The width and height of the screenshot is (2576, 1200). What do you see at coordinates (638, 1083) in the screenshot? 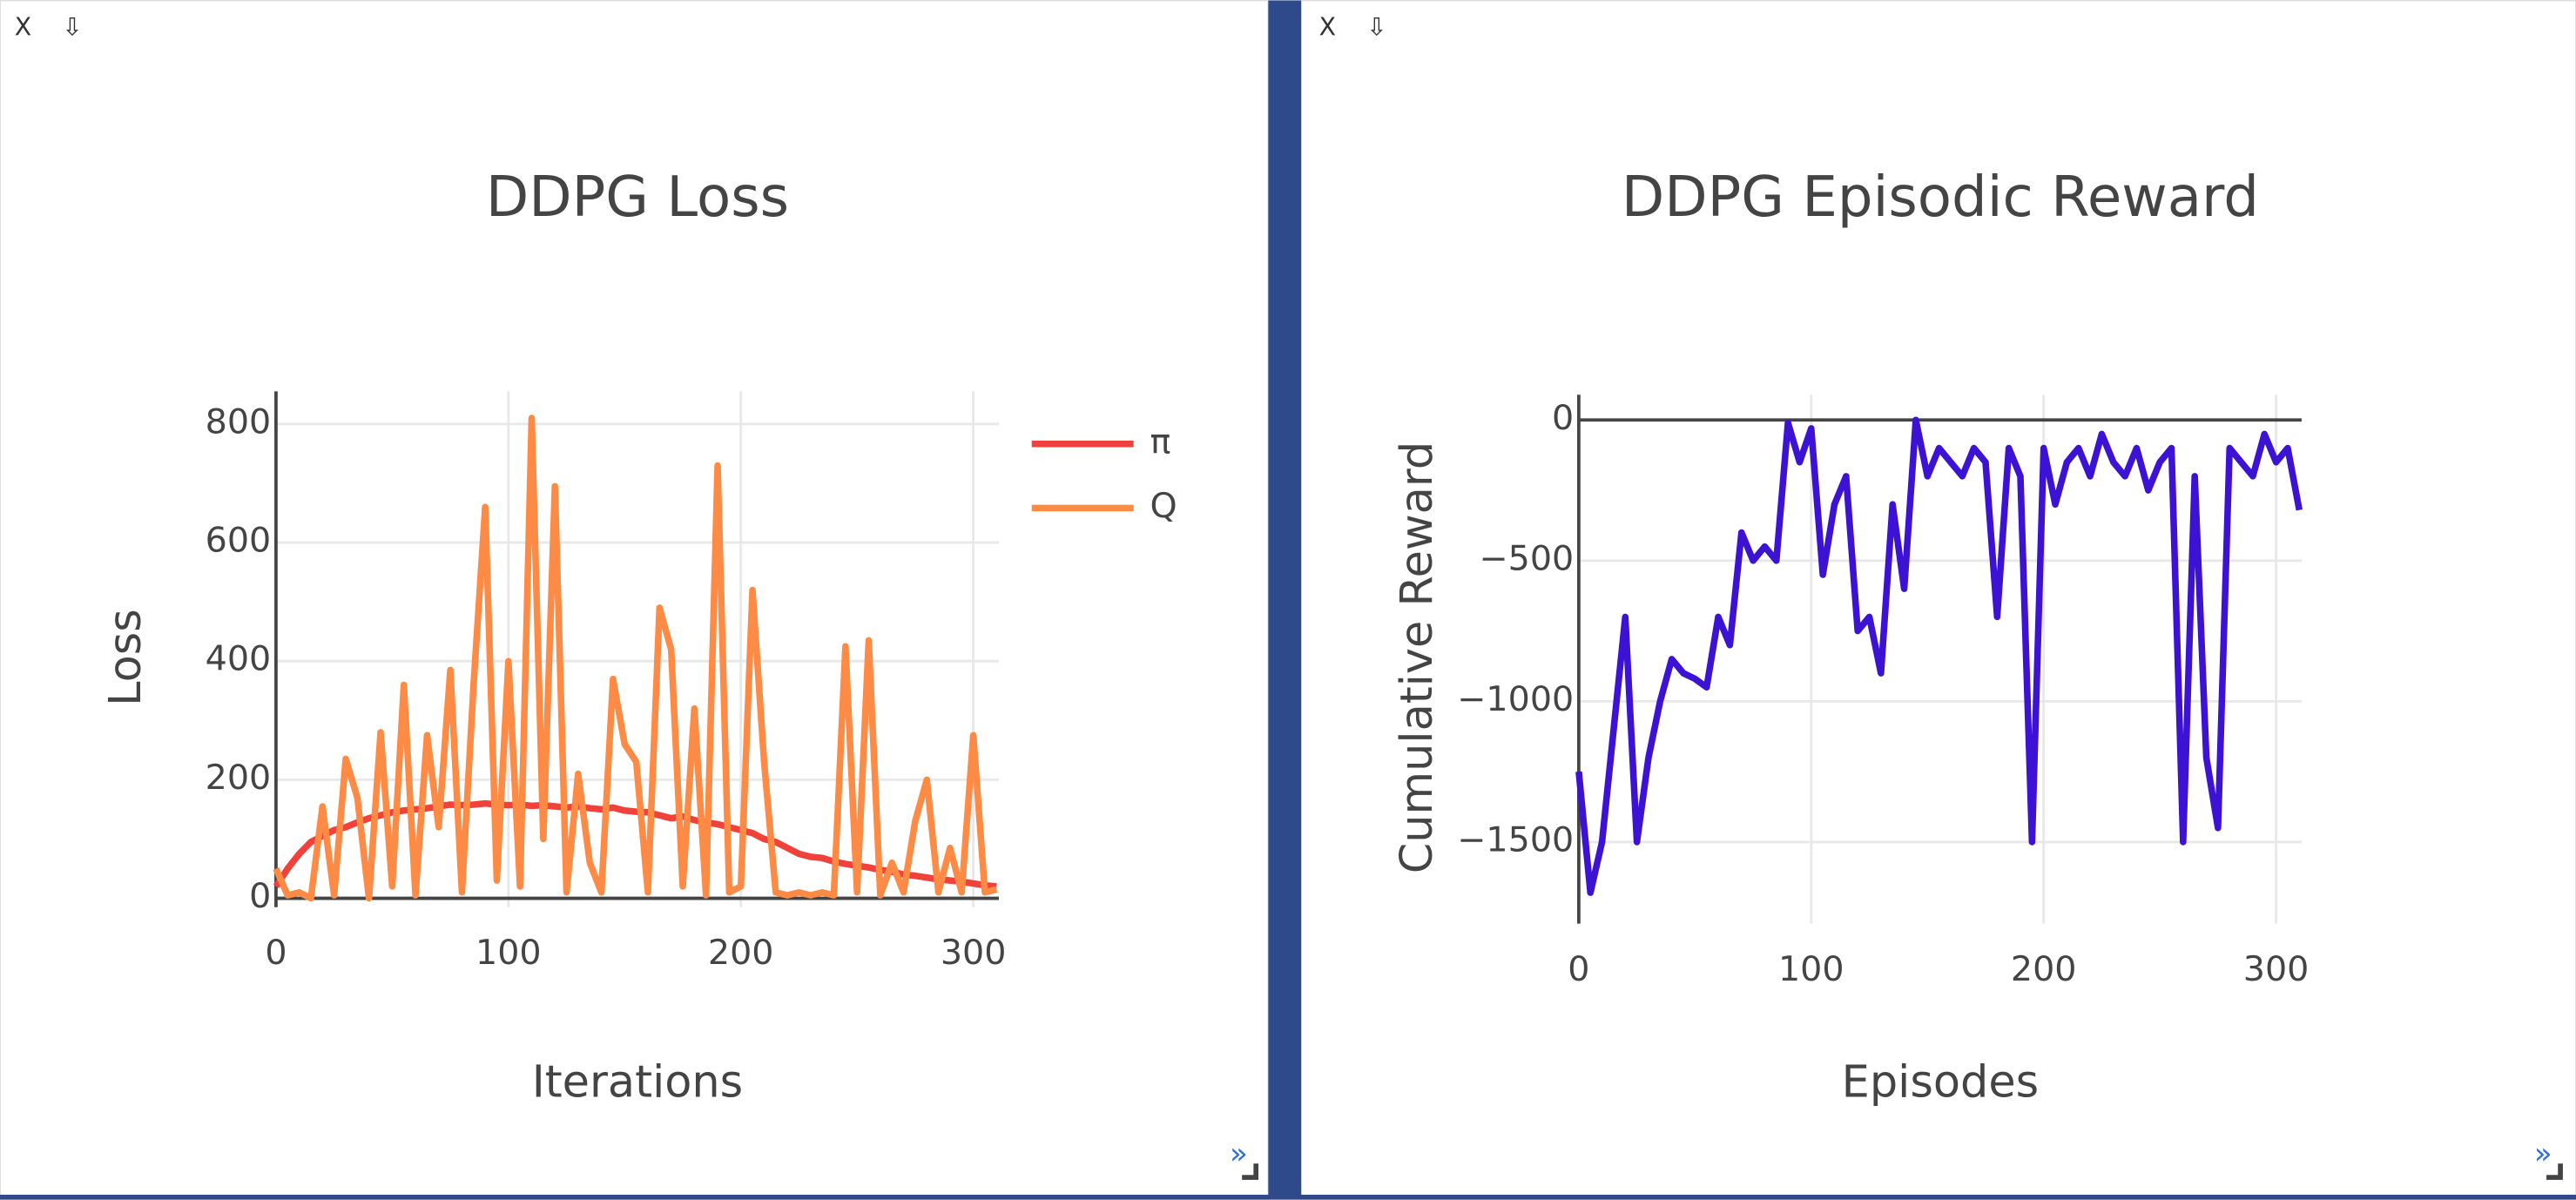
I see `x-axis-label: Iterations` at bounding box center [638, 1083].